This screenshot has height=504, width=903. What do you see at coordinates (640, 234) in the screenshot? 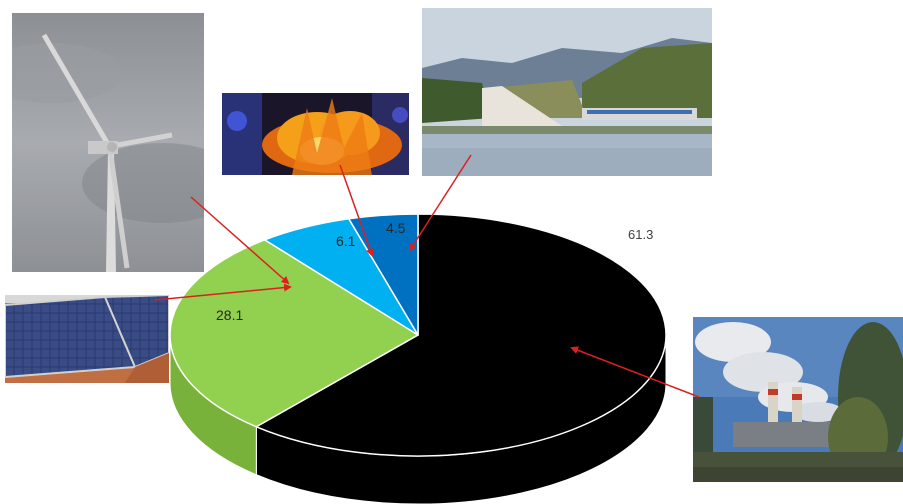
I see `data-label-0: 61.3` at bounding box center [640, 234].